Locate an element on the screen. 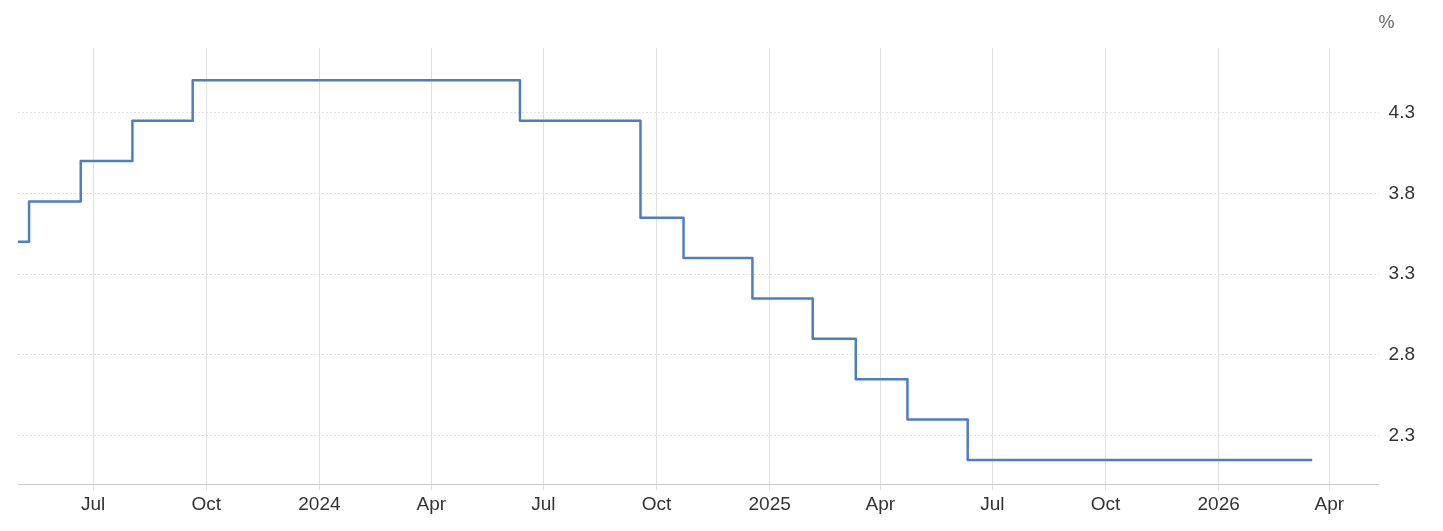  y-tick-label: 3.3 is located at coordinates (1402, 273).